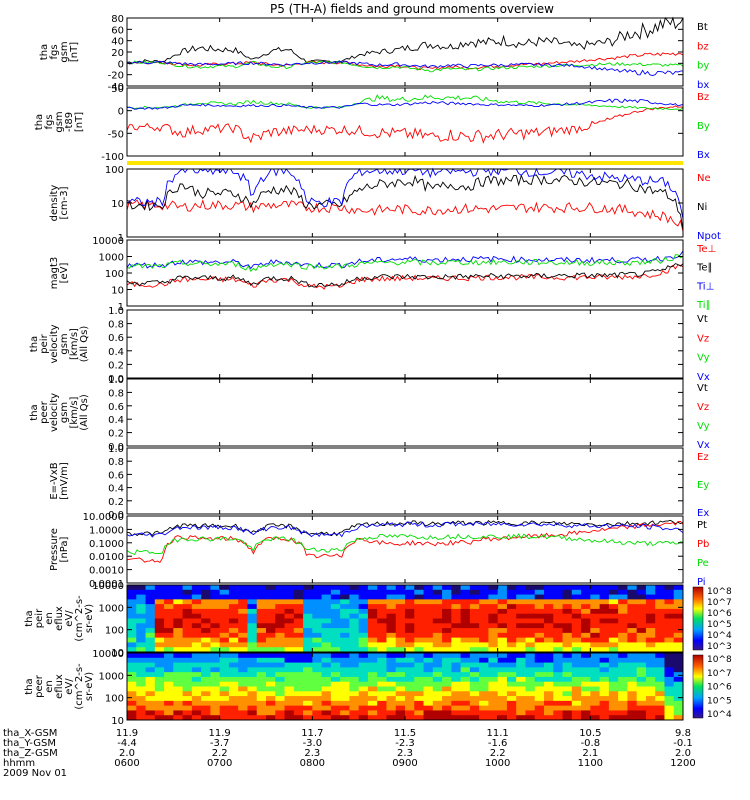  Describe the element at coordinates (719, 636) in the screenshot. I see `colorbar-label: 10^4` at that location.